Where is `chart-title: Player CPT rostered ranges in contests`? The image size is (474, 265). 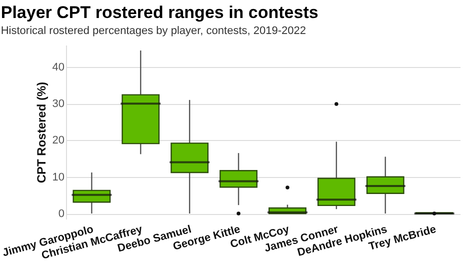
chart-title: Player CPT rostered ranges in contests is located at coordinates (159, 12).